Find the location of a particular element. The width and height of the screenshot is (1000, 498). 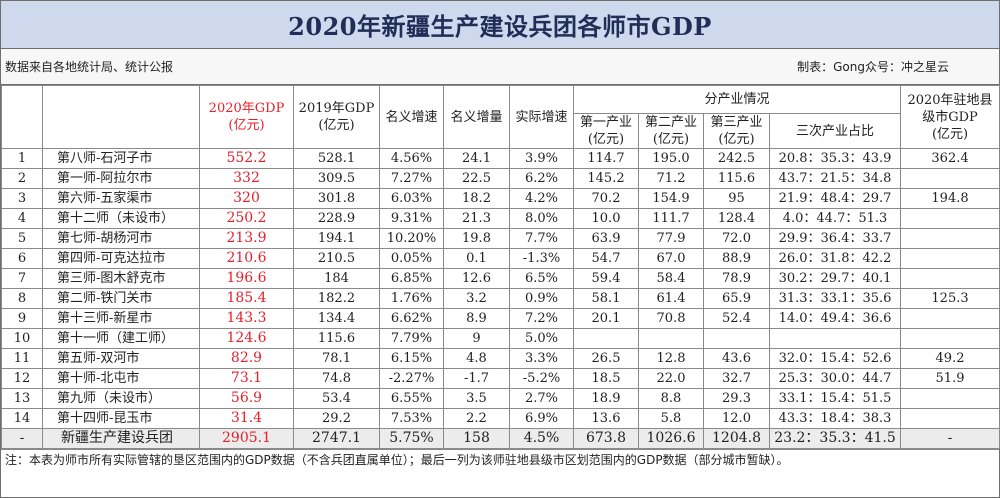

row-secondary: 12.8 is located at coordinates (671, 358).